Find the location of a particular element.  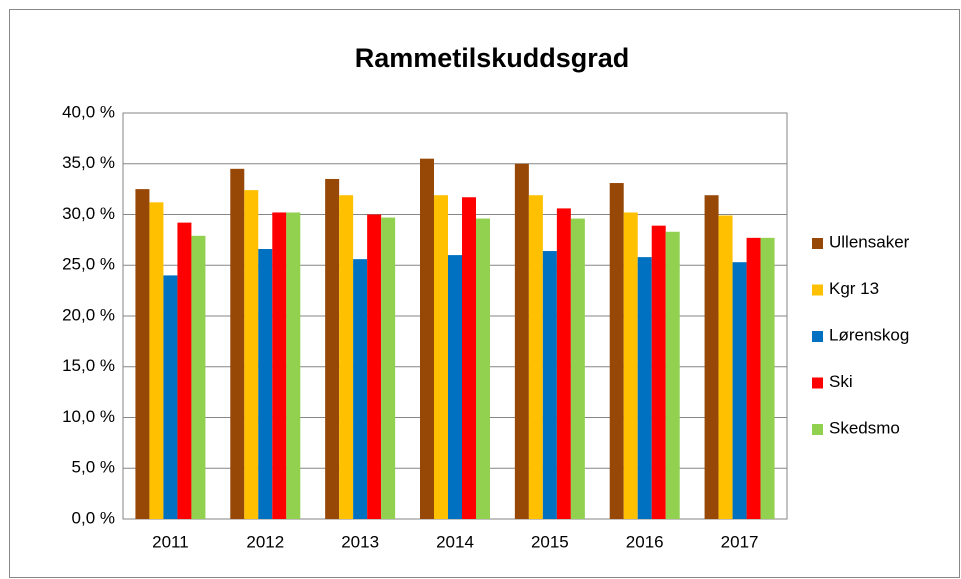

y-tick-label: 15,0 % is located at coordinates (88, 365).